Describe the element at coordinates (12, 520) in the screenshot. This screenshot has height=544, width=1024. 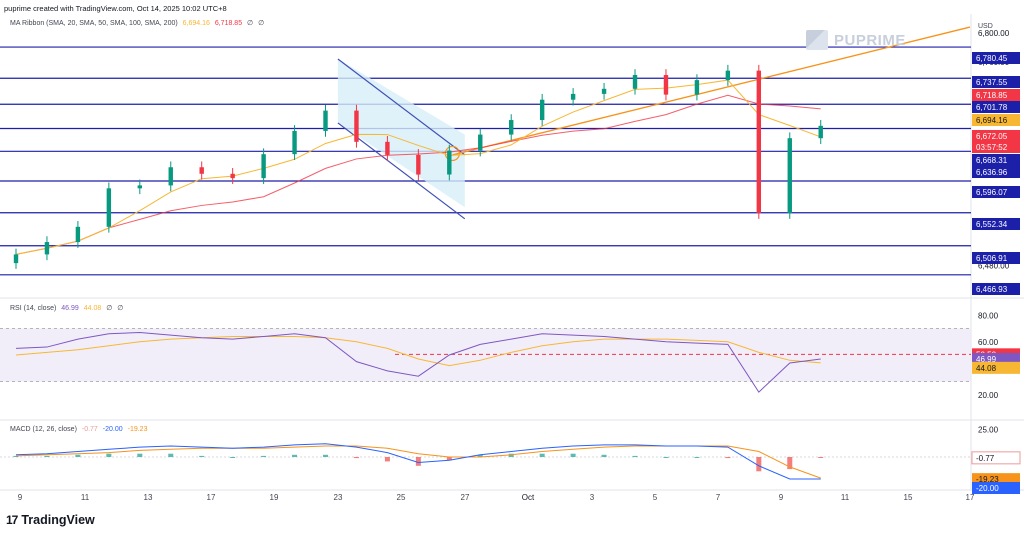
I see `tradingview-logo-icon: 17` at that location.